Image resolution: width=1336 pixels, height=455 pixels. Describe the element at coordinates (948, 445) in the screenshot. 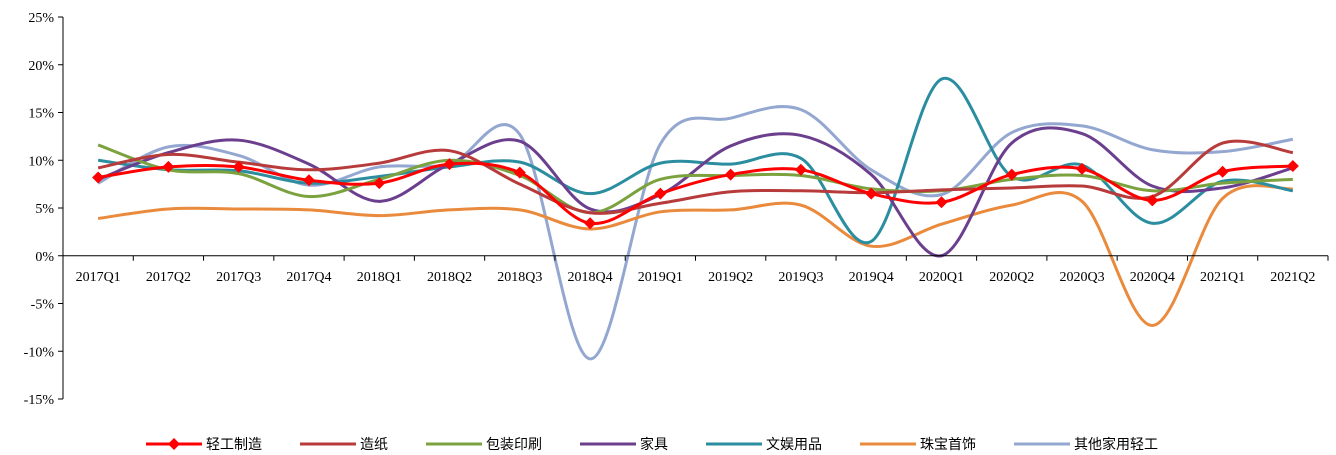

I see `legend-label: 珠宝首饰` at that location.